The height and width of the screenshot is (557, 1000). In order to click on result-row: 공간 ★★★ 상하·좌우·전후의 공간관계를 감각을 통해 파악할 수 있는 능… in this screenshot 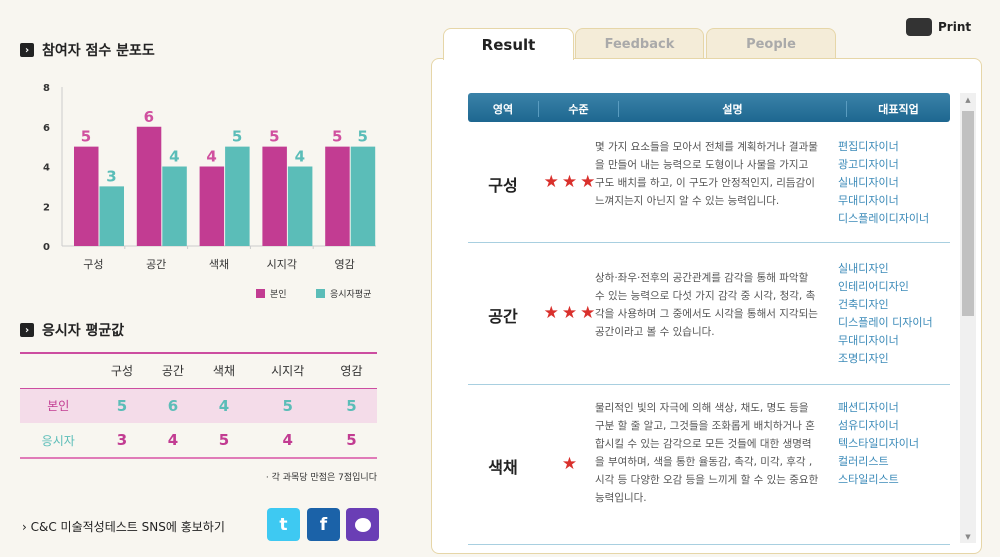, I will do `click(709, 314)`.